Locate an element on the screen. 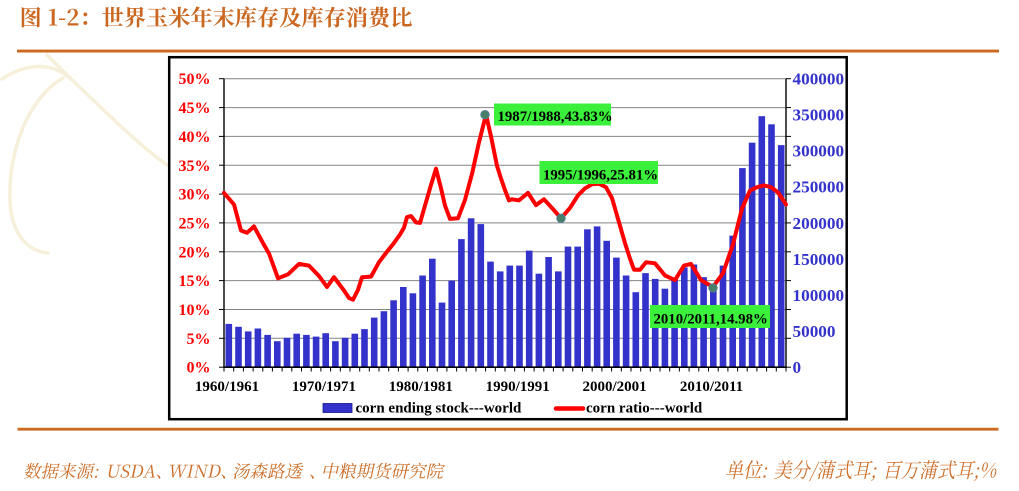 Image resolution: width=1019 pixels, height=491 pixels. svg-text: 1980/1981 is located at coordinates (421, 387).